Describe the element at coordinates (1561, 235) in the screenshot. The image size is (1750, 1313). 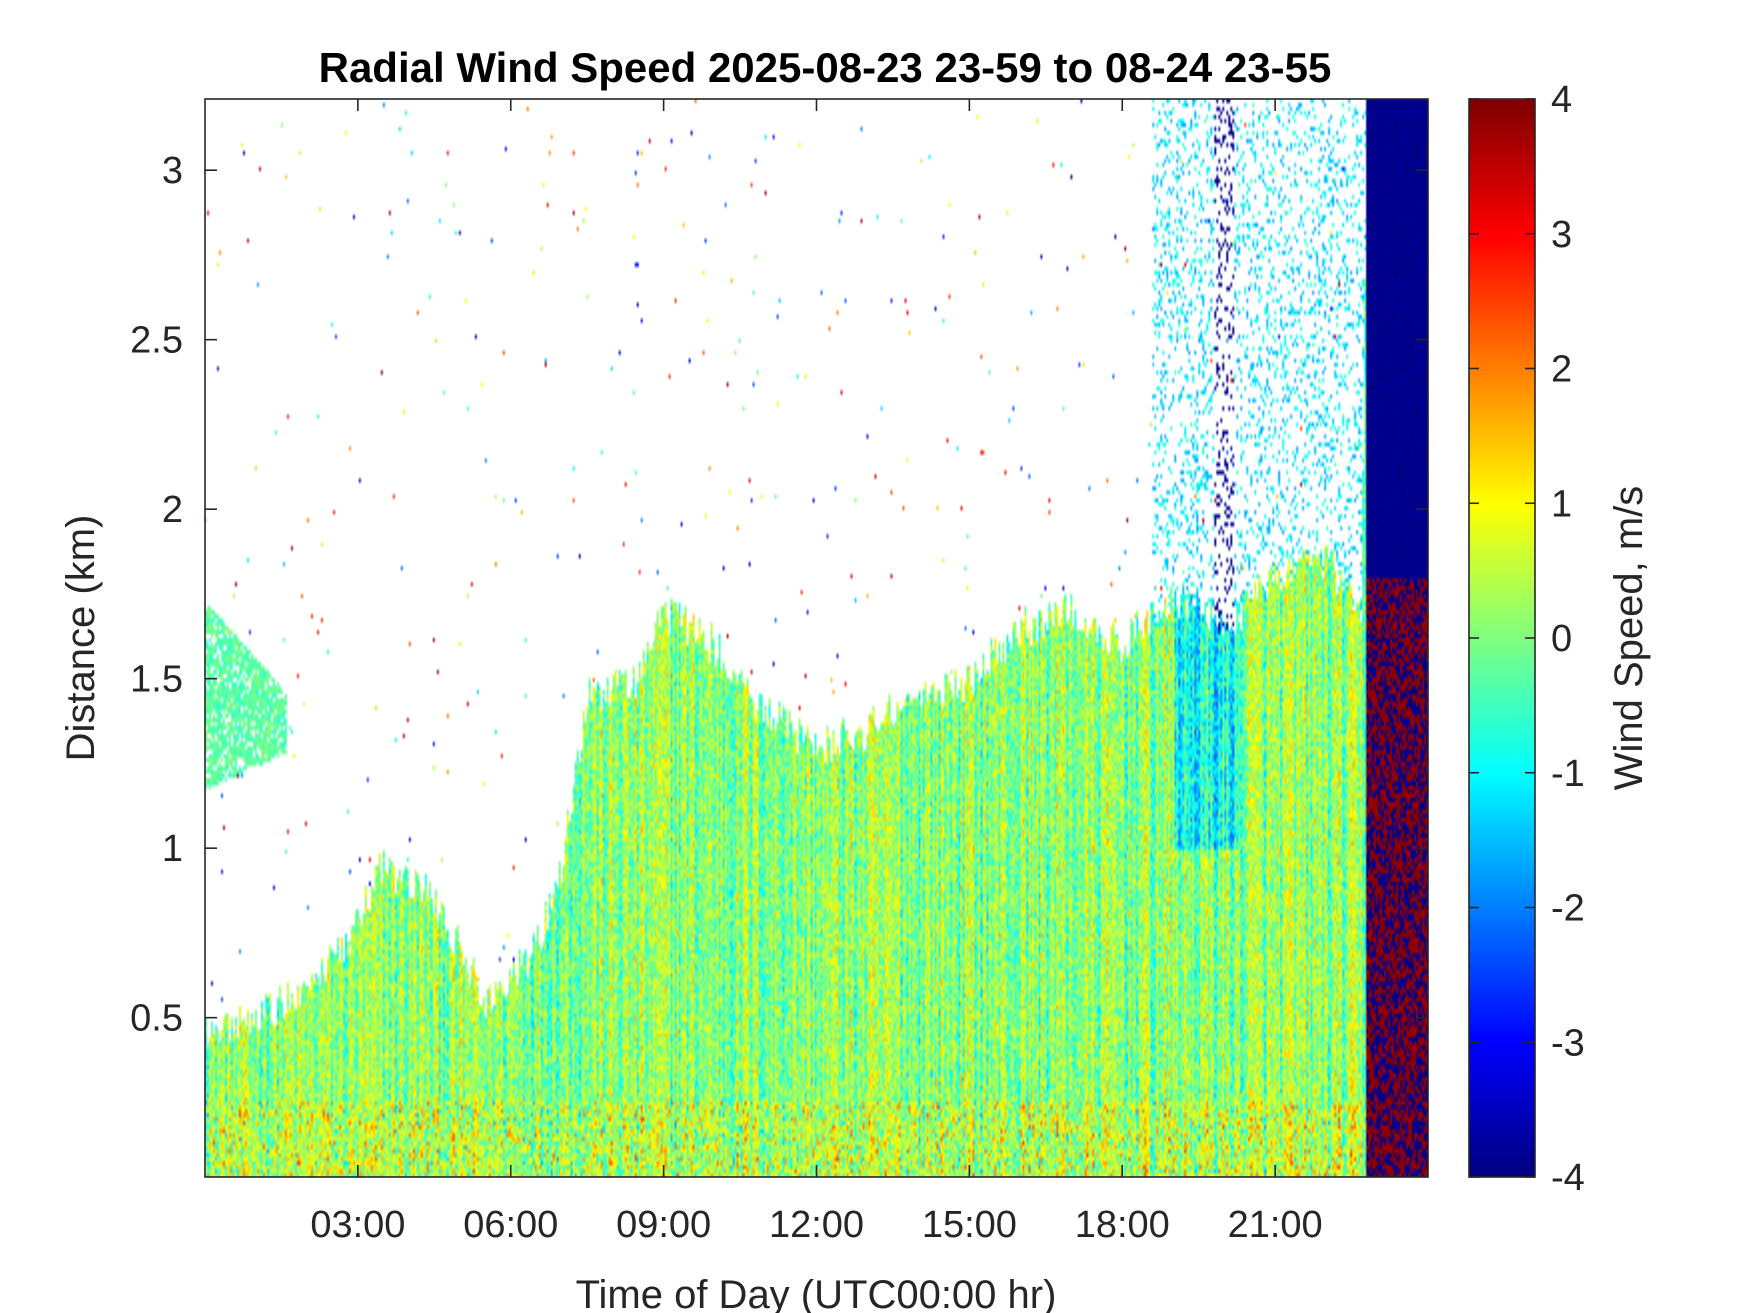
I see `colorbar-tick-label: 3` at that location.